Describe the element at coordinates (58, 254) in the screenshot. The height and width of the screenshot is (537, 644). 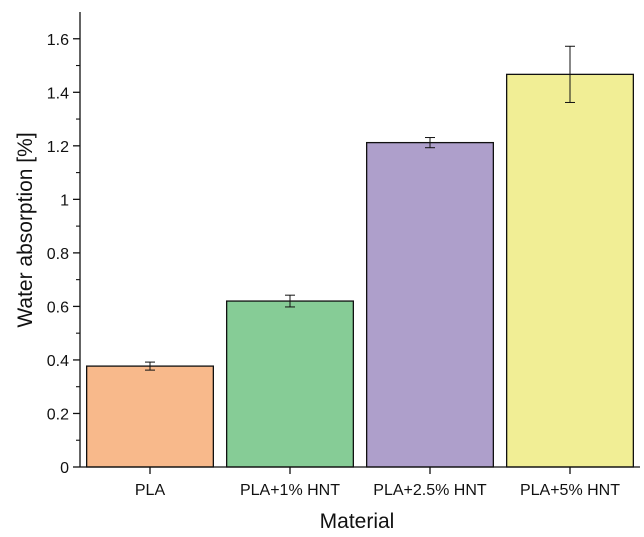
I see `y-tick-label: 0.8` at that location.